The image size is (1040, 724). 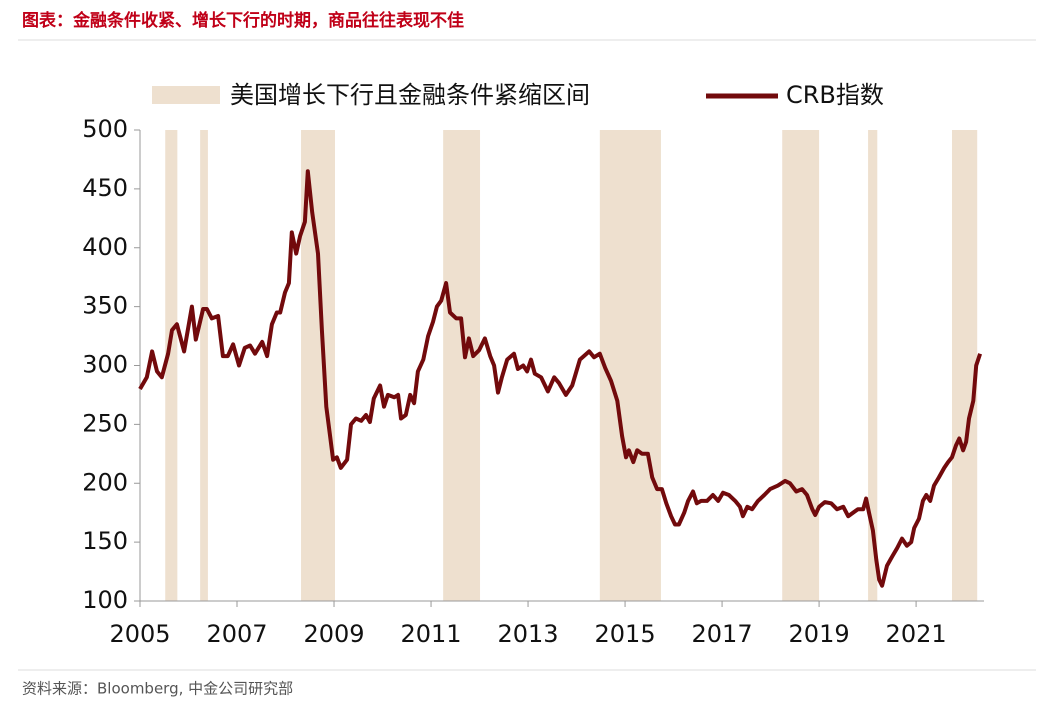 I want to click on y-tick-label: 350, so click(x=105, y=306).